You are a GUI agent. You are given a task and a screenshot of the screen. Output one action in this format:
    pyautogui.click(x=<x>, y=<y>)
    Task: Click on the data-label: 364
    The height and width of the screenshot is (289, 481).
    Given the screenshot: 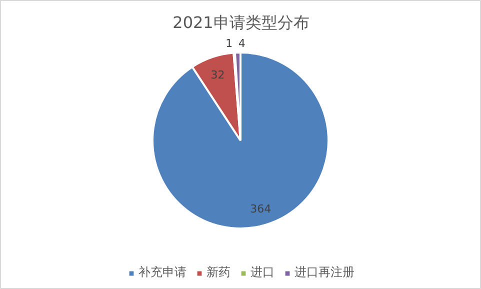 What is the action you would take?
    pyautogui.click(x=261, y=209)
    